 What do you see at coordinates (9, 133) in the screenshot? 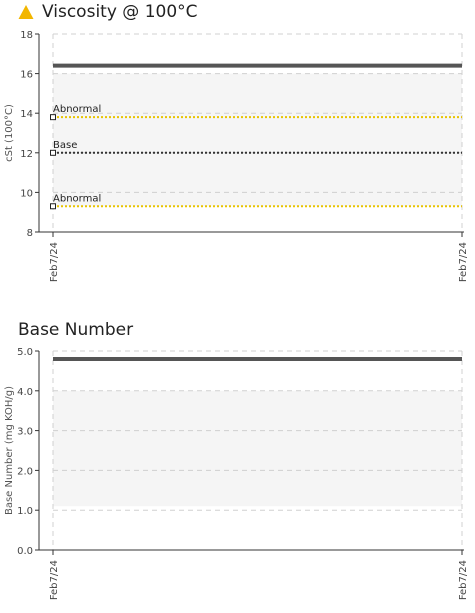
I see `chart-0-ylabel: cSt (100°C)` at bounding box center [9, 133].